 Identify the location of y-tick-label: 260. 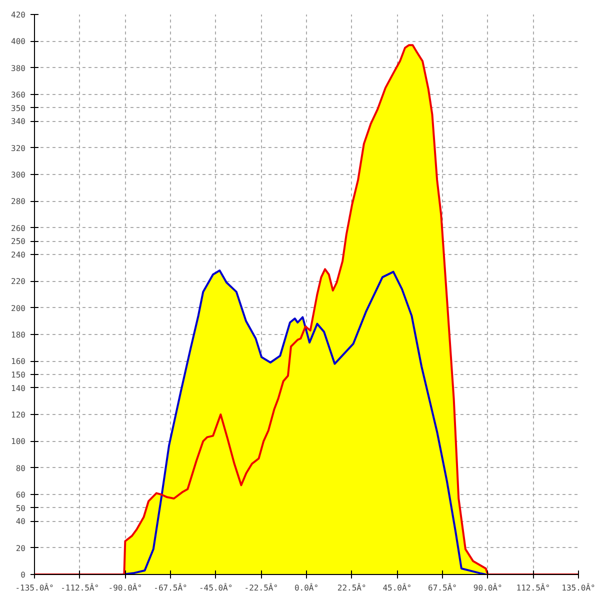
(18, 228).